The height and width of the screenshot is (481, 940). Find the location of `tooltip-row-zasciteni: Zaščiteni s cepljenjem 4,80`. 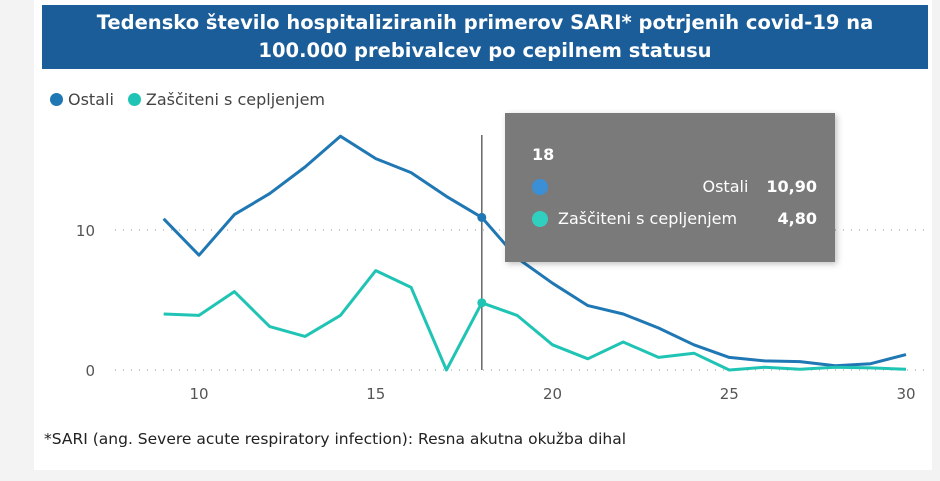

tooltip-row-zasciteni: Zaščiteni s cepljenjem 4,80 is located at coordinates (674, 218).